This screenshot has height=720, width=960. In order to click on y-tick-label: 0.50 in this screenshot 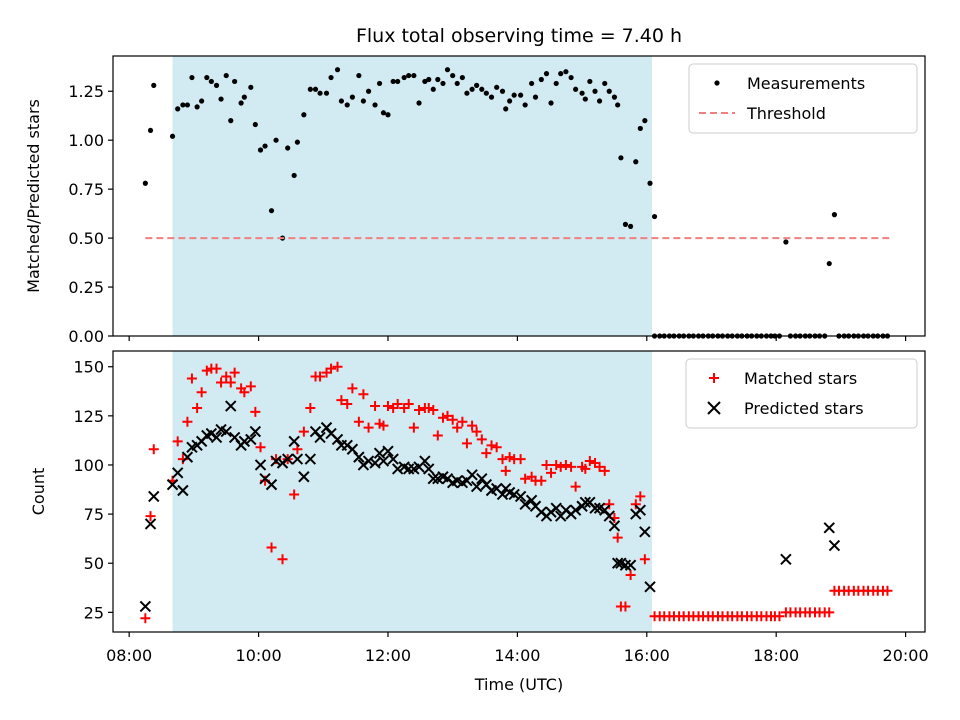, I will do `click(86, 238)`.